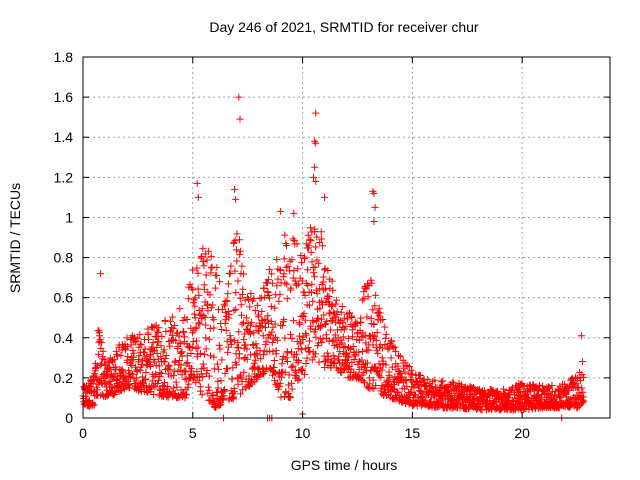 Image resolution: width=640 pixels, height=480 pixels. I want to click on y-tick-label: 1.4, so click(64, 137).